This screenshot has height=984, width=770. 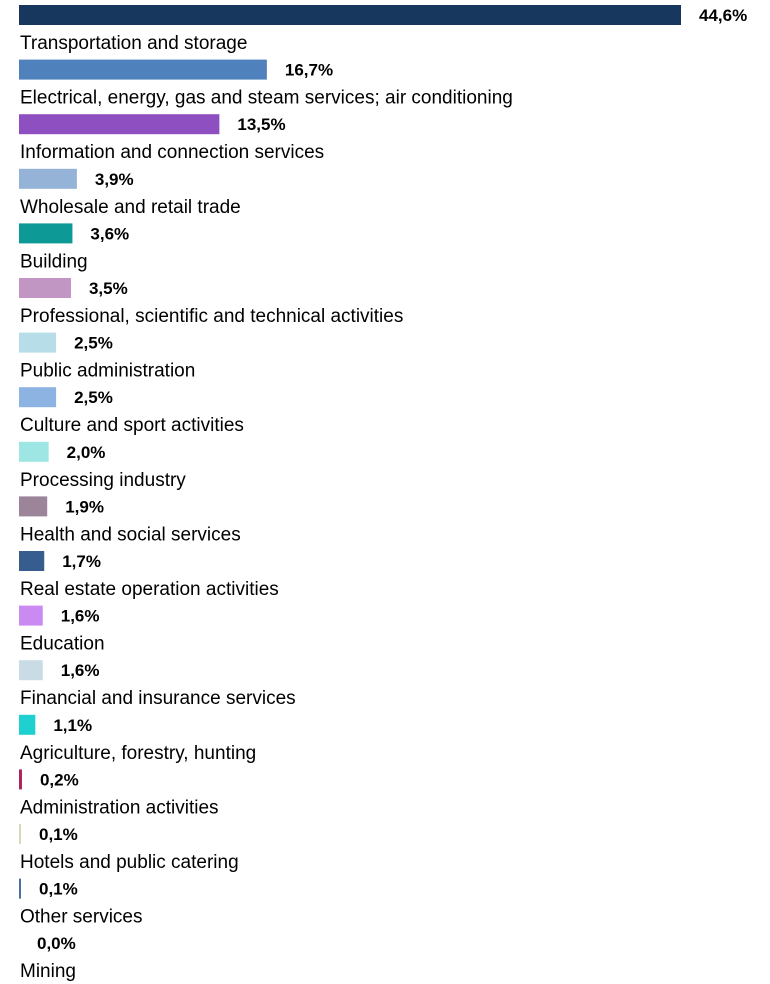 I want to click on category-label-11: Education, so click(x=62, y=644).